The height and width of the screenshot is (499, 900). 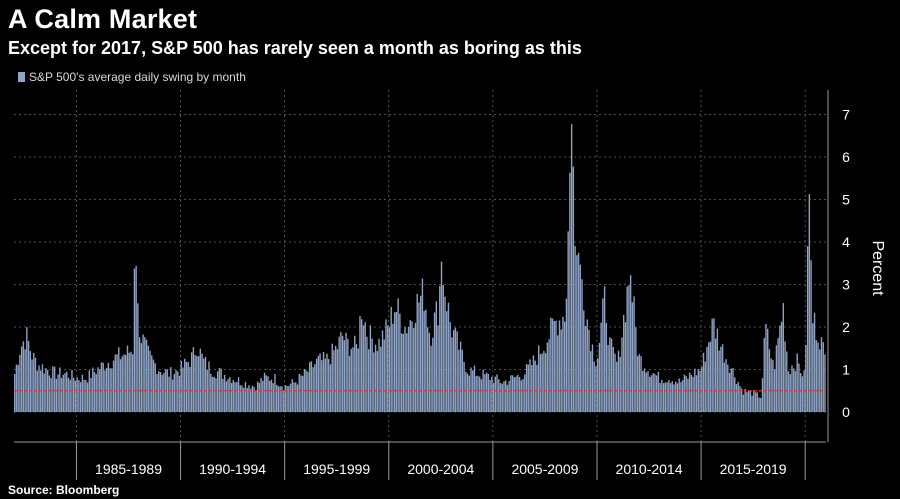 What do you see at coordinates (649, 469) in the screenshot?
I see `x-tick-label: 2010-2014` at bounding box center [649, 469].